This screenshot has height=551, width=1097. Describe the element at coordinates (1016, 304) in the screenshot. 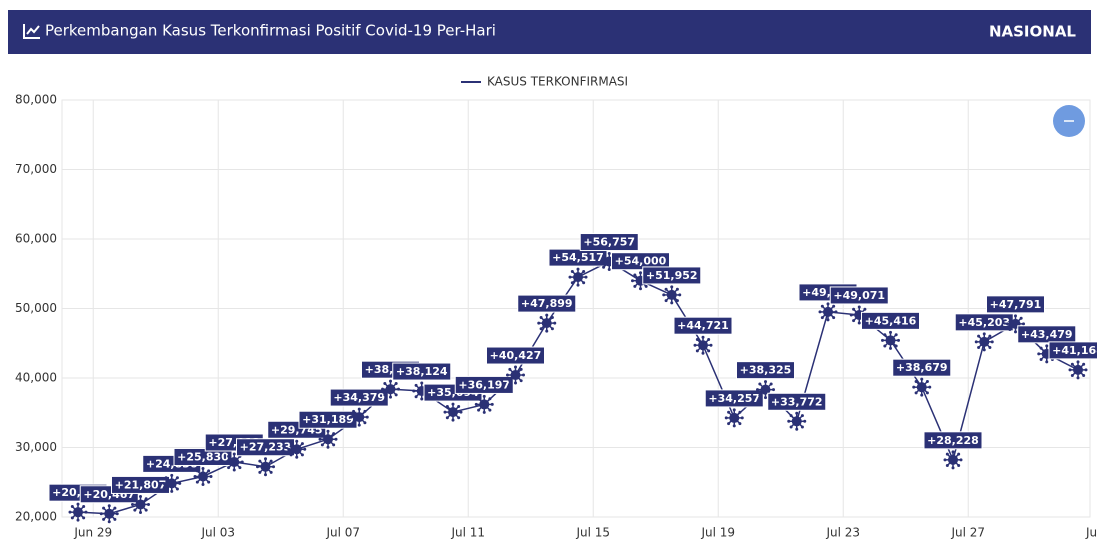

I see `data-label: +47,791` at that location.